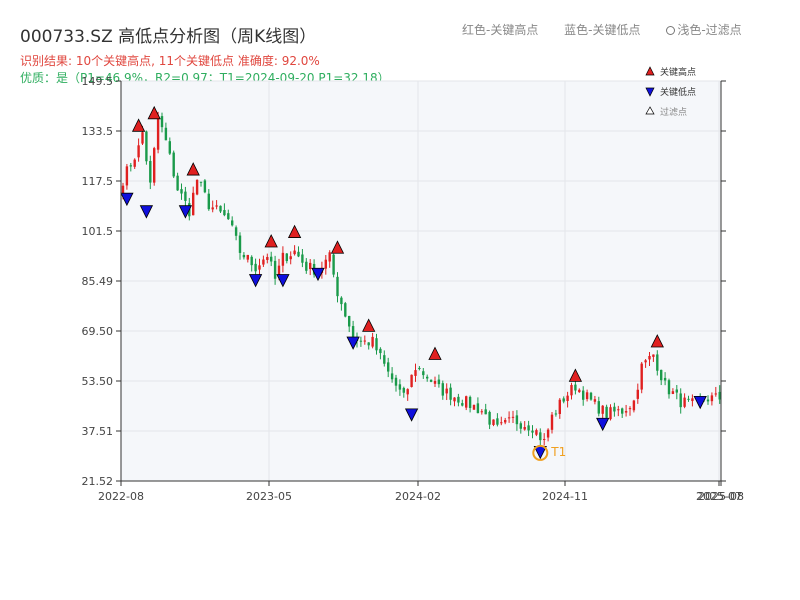 The image size is (800, 600). What do you see at coordinates (98, 331) in the screenshot?
I see `y-tick-label: 69.50` at bounding box center [98, 331].